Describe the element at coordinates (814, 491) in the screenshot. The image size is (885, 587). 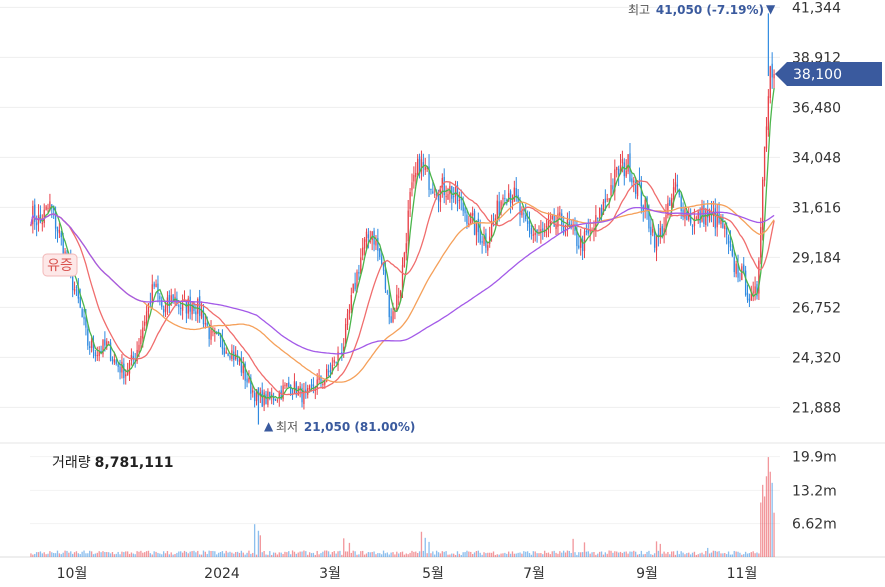
I see `volume-axis-labels: 19.9m 13.2m 6.62m` at that location.